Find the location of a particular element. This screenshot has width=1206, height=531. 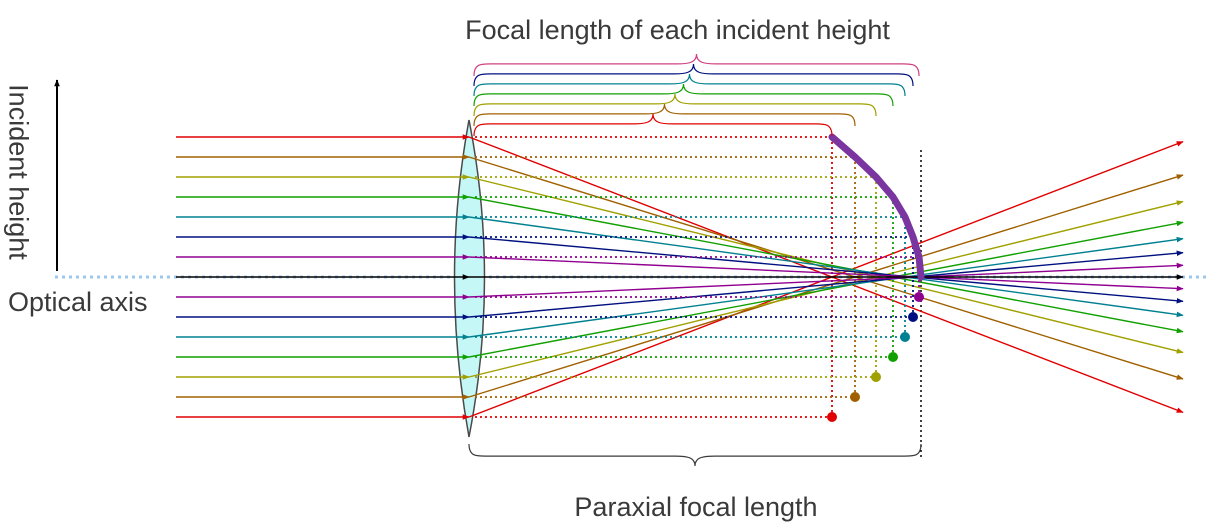

spherical-aberration-curve is located at coordinates (876, 207).